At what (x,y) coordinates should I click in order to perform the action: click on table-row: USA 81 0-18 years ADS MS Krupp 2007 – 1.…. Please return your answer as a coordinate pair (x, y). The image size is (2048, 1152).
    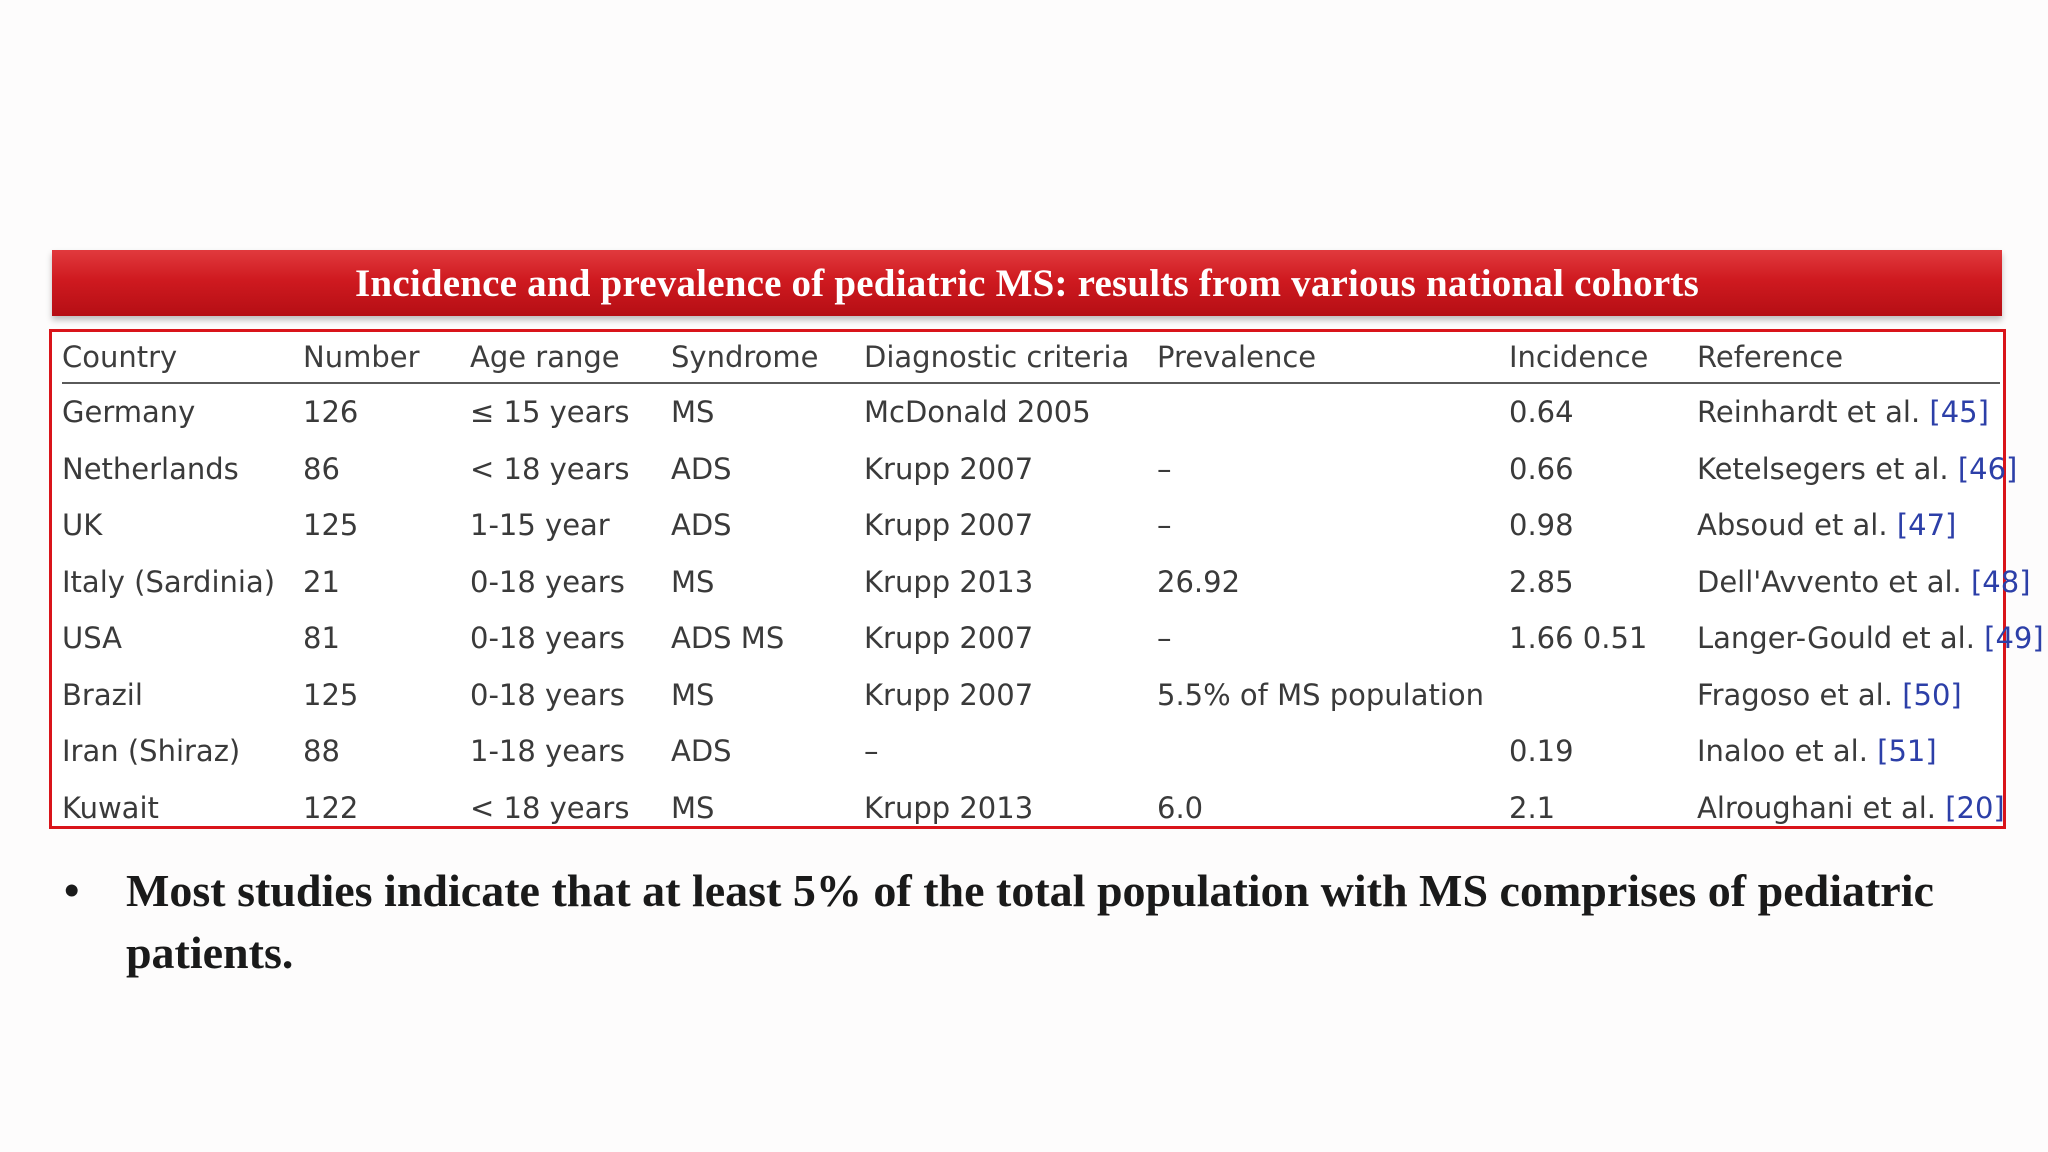
    Looking at the image, I should click on (1053, 638).